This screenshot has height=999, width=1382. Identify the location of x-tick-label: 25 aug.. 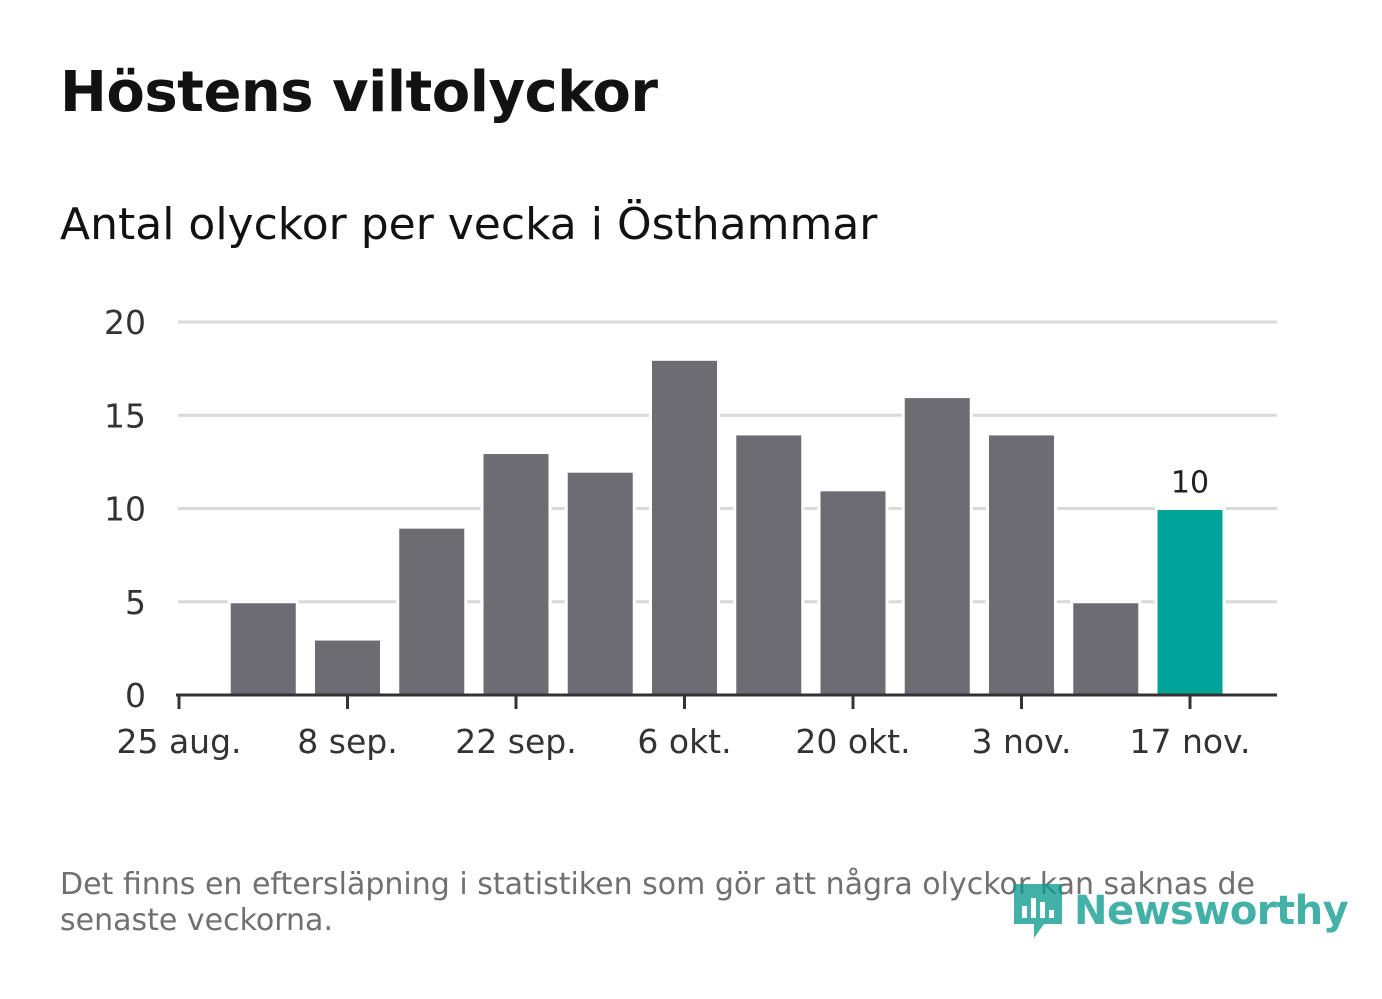
(178, 741).